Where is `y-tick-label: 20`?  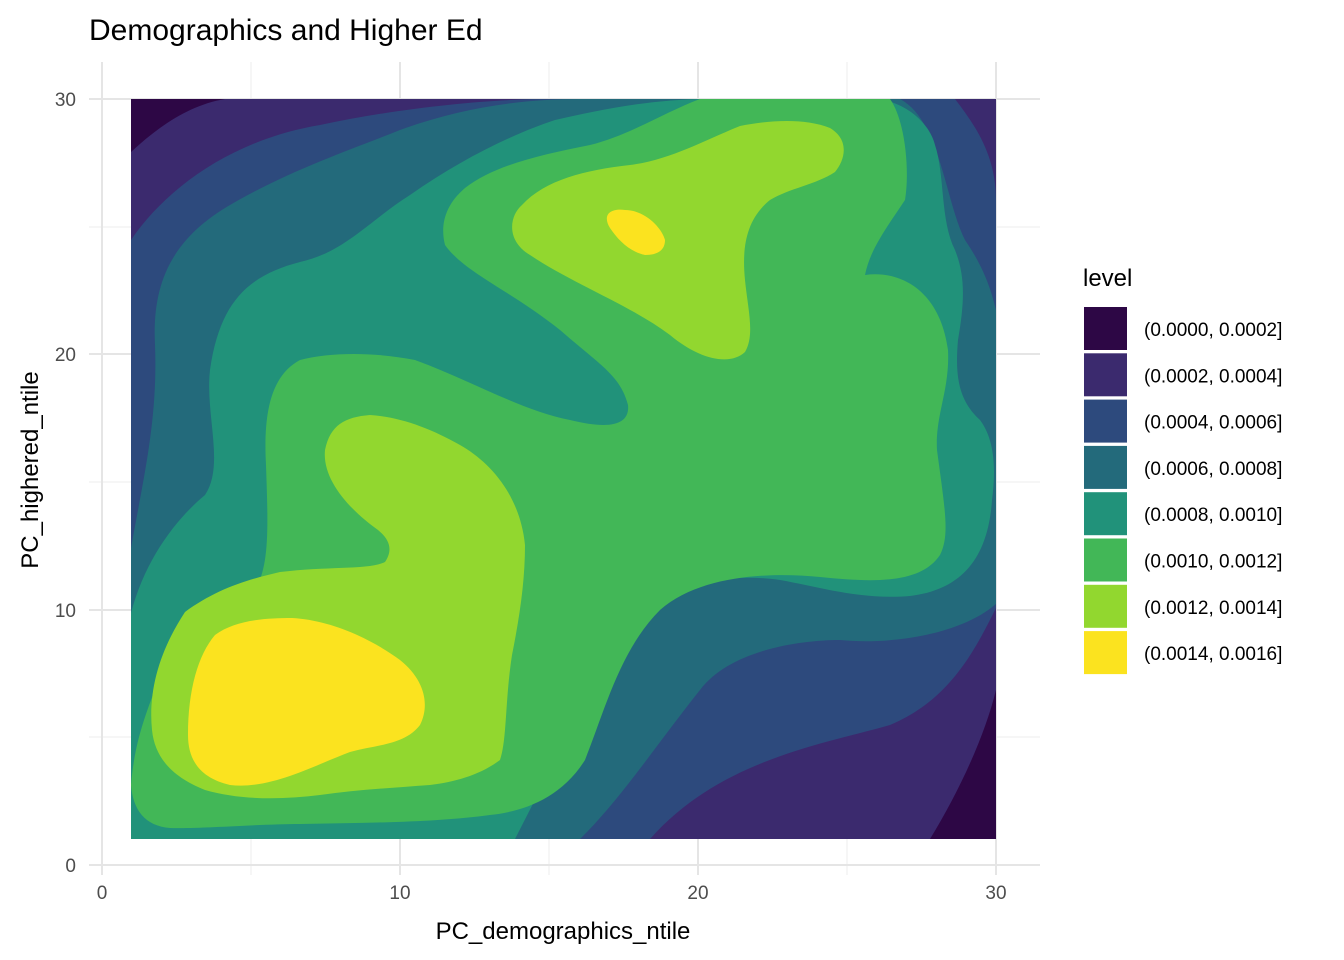
y-tick-label: 20 is located at coordinates (65, 355).